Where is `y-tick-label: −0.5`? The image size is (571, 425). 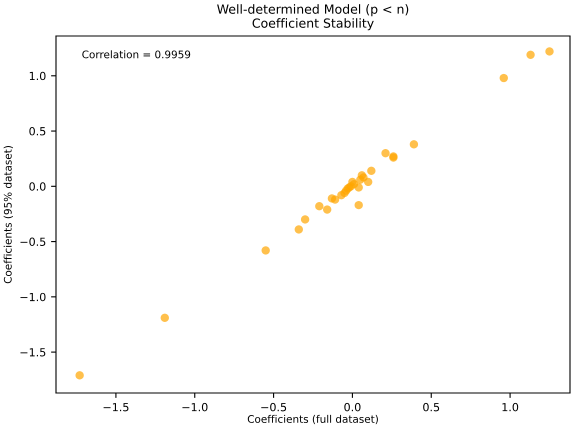 y-tick-label: −0.5 is located at coordinates (33, 242).